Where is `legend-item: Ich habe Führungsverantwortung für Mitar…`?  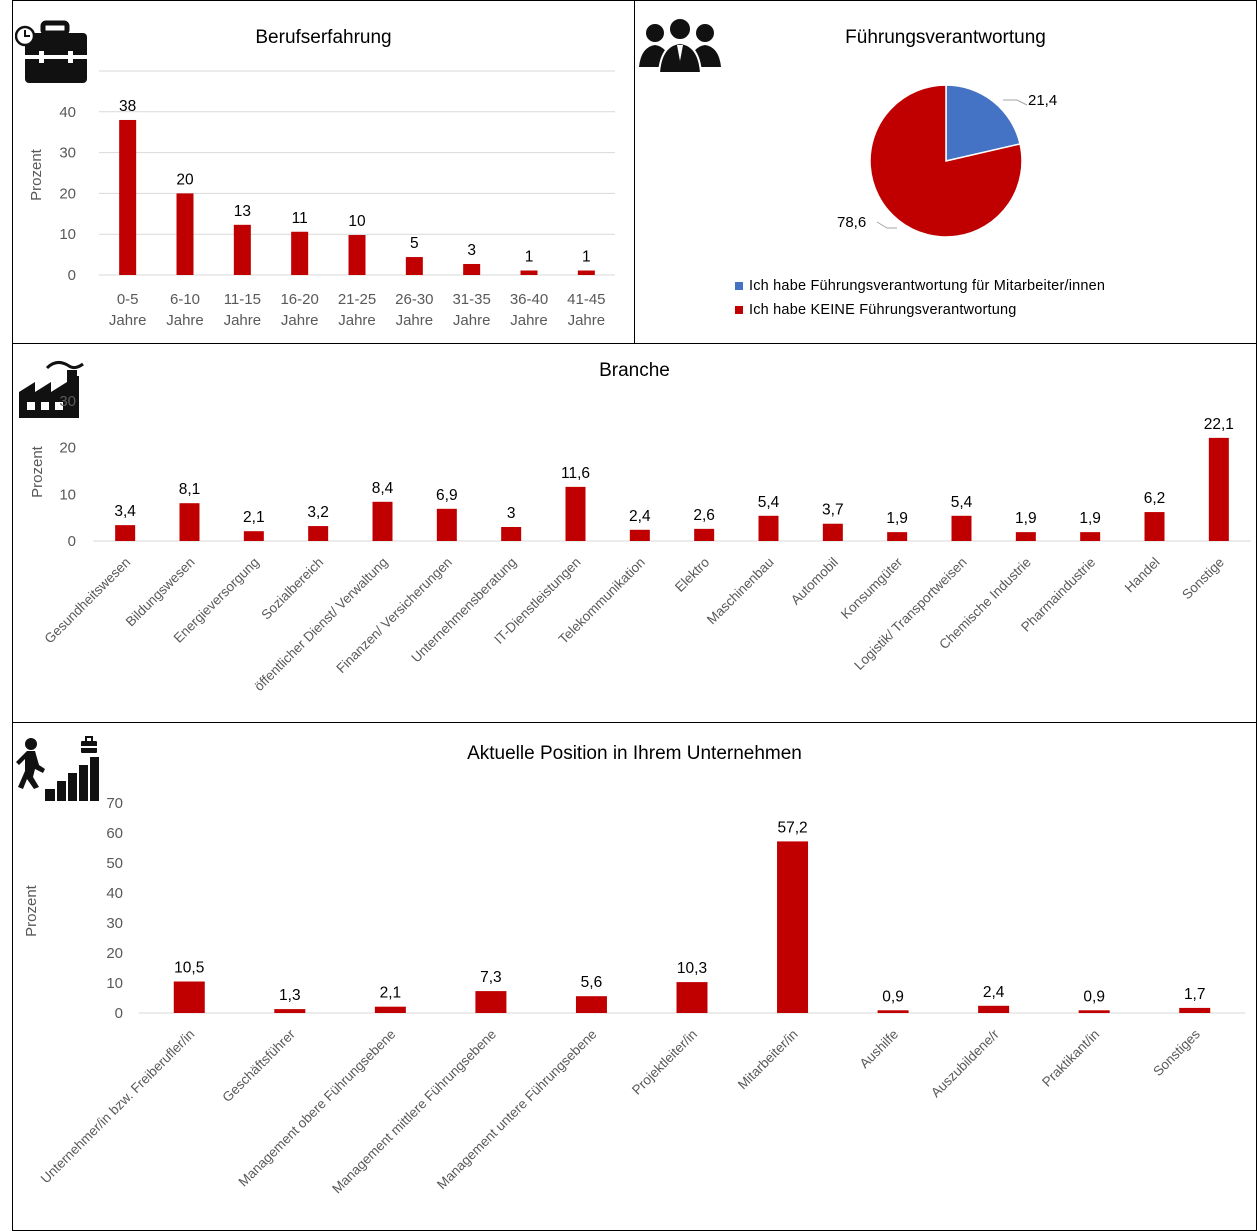
legend-item: Ich habe Führungsverantwortung für Mitar… is located at coordinates (920, 286).